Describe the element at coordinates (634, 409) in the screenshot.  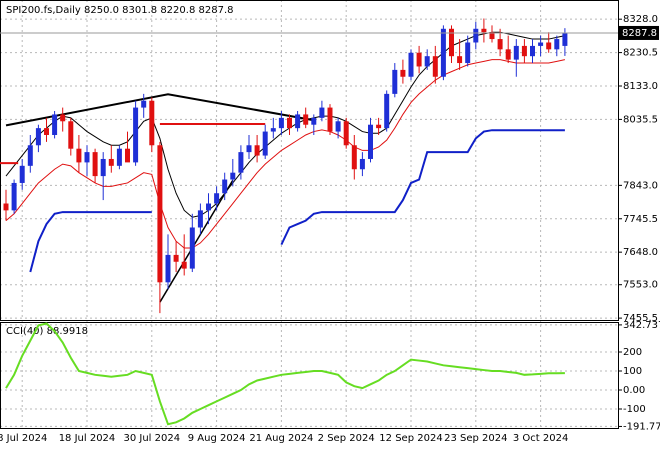
I see `y-tick-label: -100` at that location.